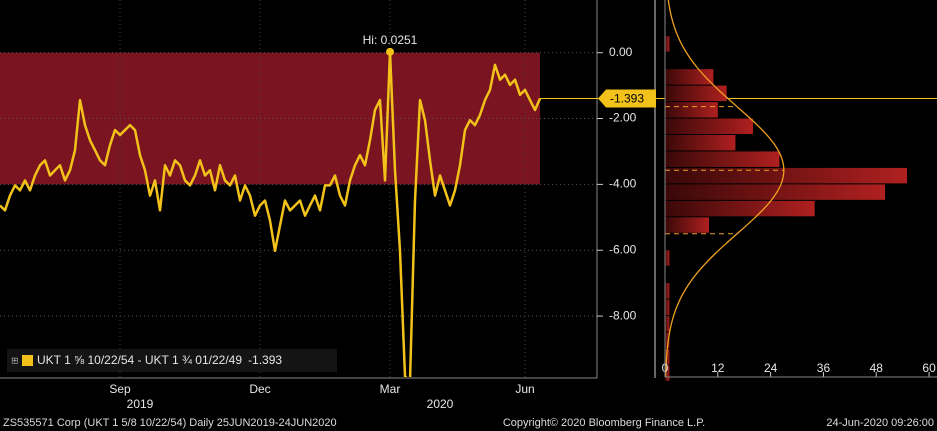 The width and height of the screenshot is (937, 431). I want to click on hist-tick-label: 48, so click(877, 368).